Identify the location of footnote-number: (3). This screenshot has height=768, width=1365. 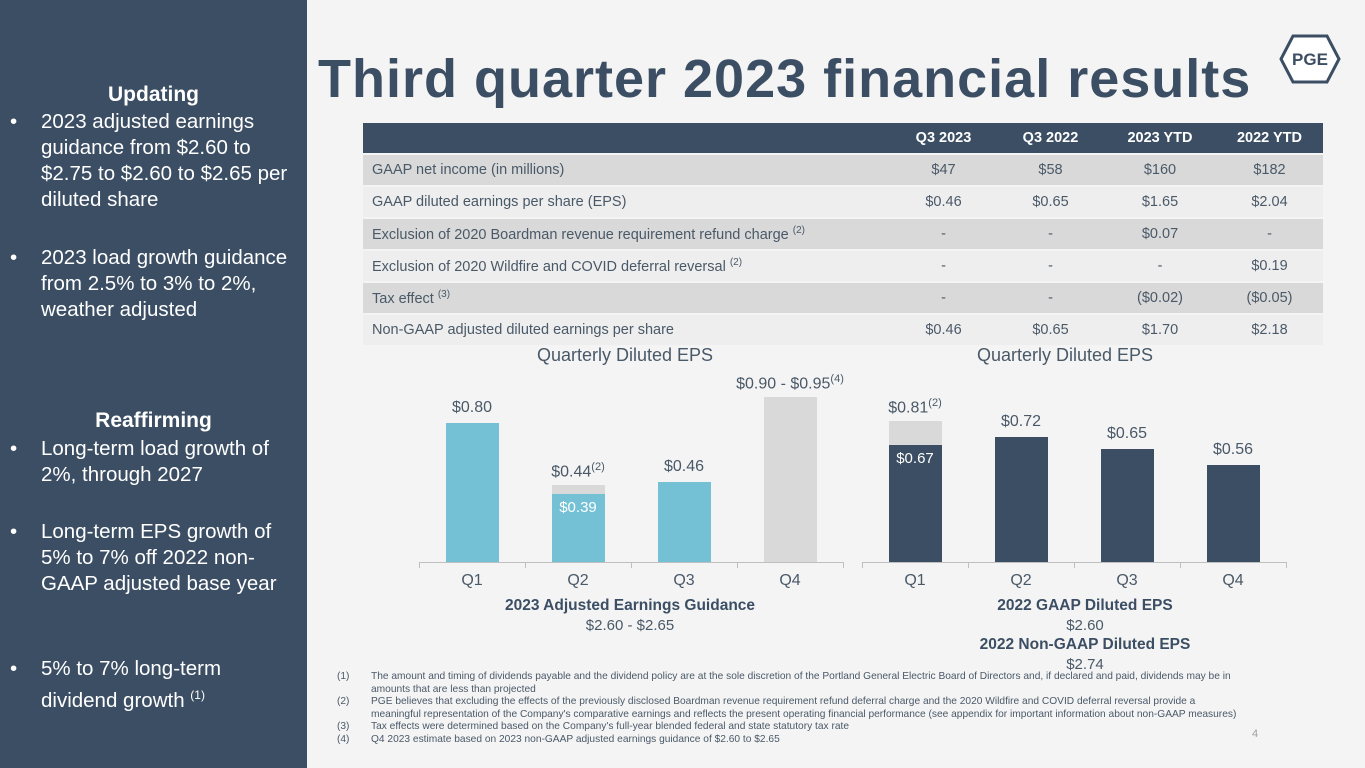
(343, 727).